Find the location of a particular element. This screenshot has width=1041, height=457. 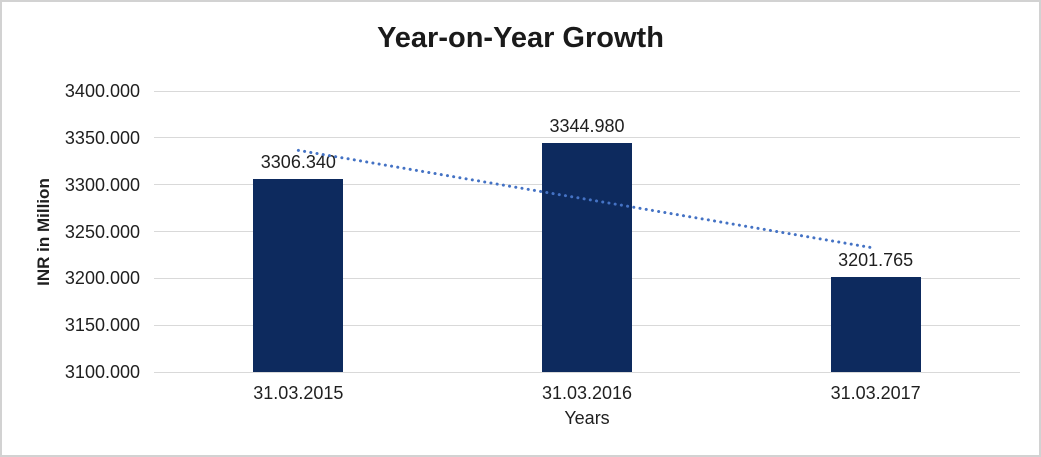

x-axis-title: Years is located at coordinates (587, 418).